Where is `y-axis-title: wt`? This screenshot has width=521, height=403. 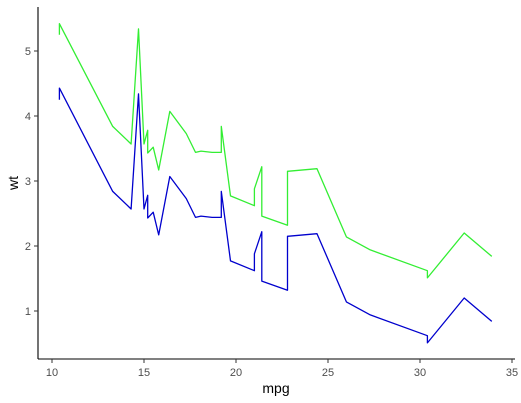
y-axis-title: wt is located at coordinates (13, 183).